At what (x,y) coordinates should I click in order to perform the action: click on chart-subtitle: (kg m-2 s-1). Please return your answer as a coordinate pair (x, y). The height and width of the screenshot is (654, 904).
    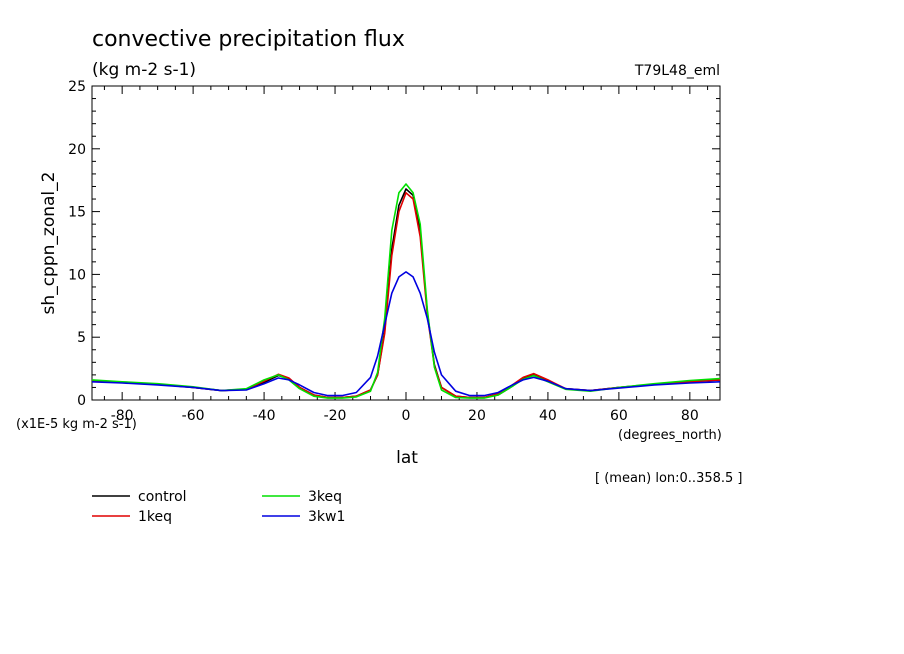
    Looking at the image, I should click on (144, 70).